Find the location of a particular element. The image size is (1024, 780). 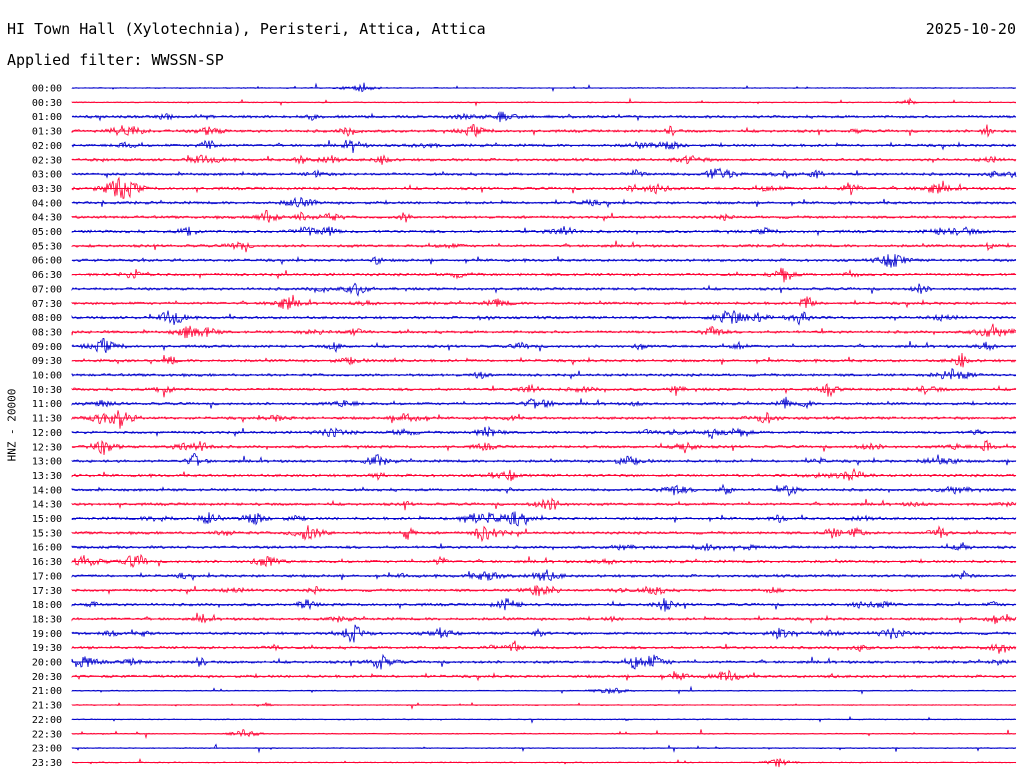

row-time-label: 00:00 is located at coordinates (47, 89).